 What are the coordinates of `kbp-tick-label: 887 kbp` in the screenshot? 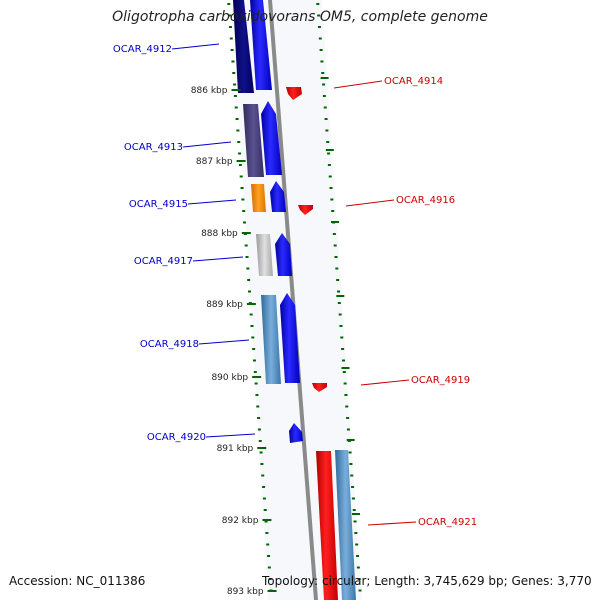 It's located at (214, 162).